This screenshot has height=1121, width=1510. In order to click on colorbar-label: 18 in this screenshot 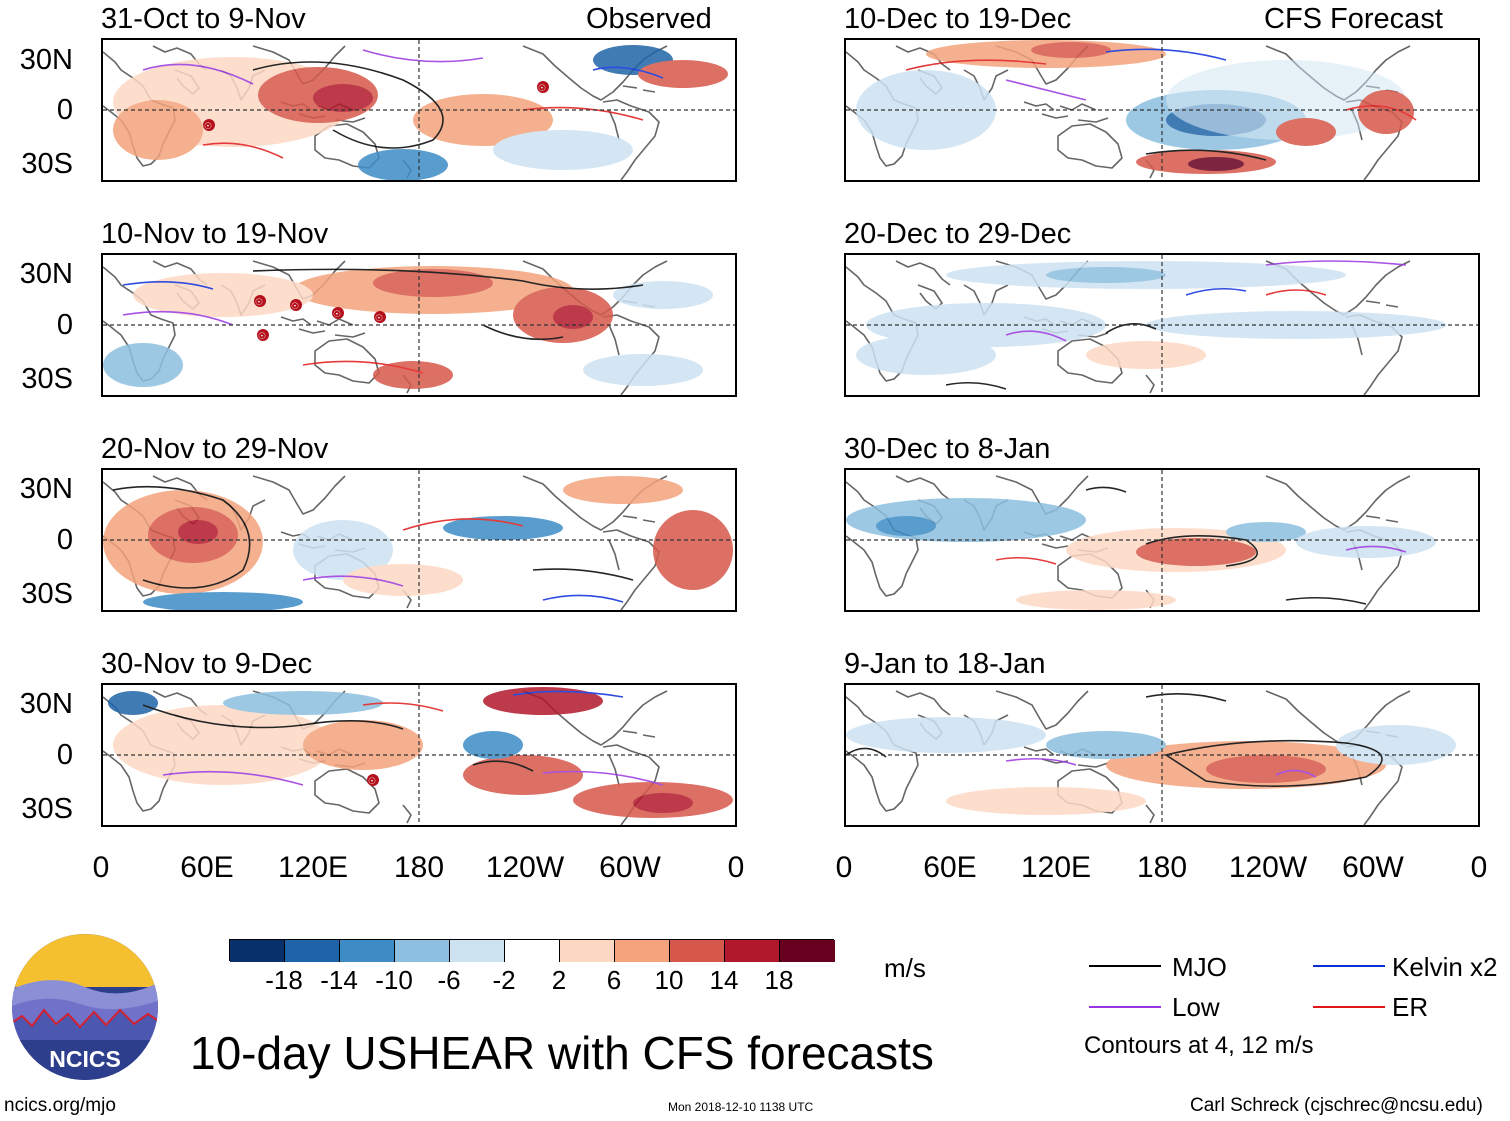, I will do `click(779, 980)`.